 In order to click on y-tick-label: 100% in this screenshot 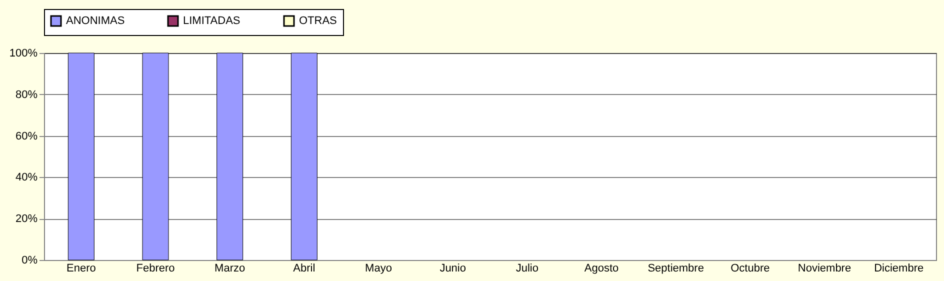, I will do `click(23, 54)`.